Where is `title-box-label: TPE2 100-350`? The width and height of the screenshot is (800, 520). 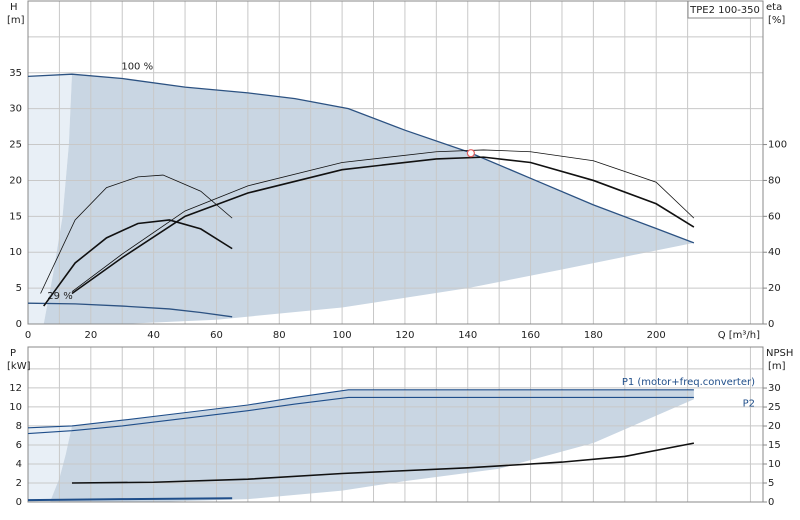
title-box-label: TPE2 100-350 is located at coordinates (724, 10).